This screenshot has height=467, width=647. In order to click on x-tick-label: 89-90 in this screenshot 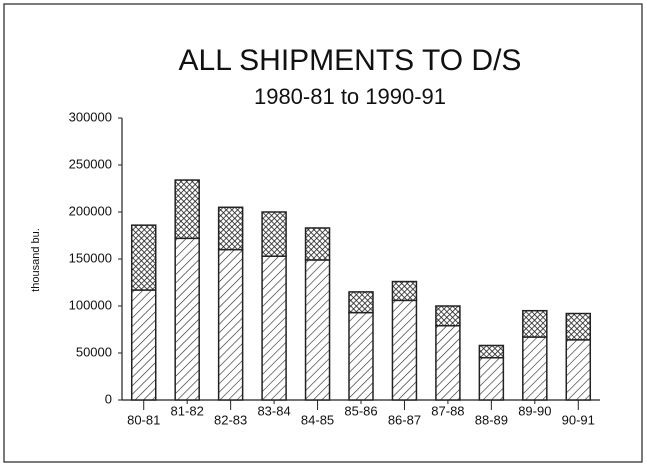, I will do `click(534, 410)`.